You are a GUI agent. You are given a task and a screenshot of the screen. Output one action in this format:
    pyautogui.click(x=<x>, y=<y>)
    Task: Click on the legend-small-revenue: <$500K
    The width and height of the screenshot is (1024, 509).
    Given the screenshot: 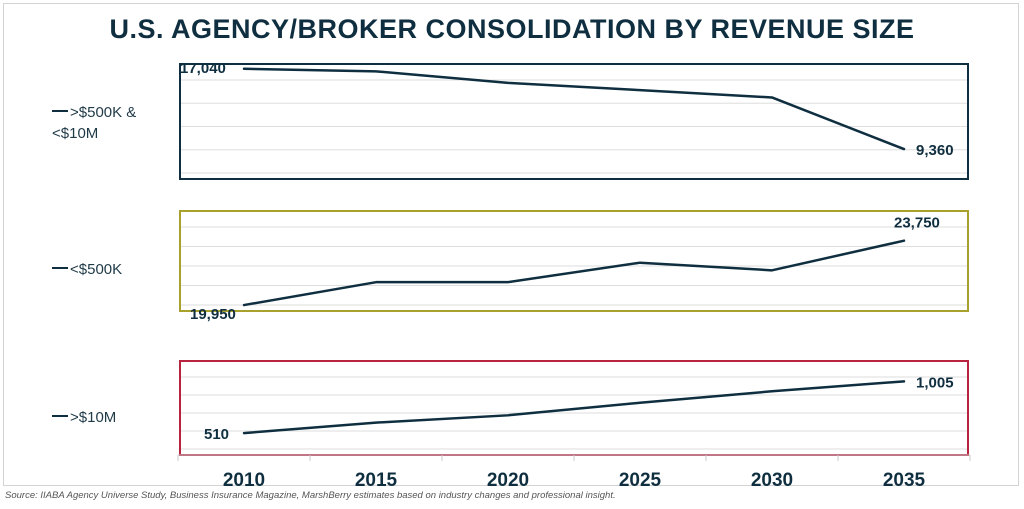 What is the action you would take?
    pyautogui.click(x=87, y=269)
    